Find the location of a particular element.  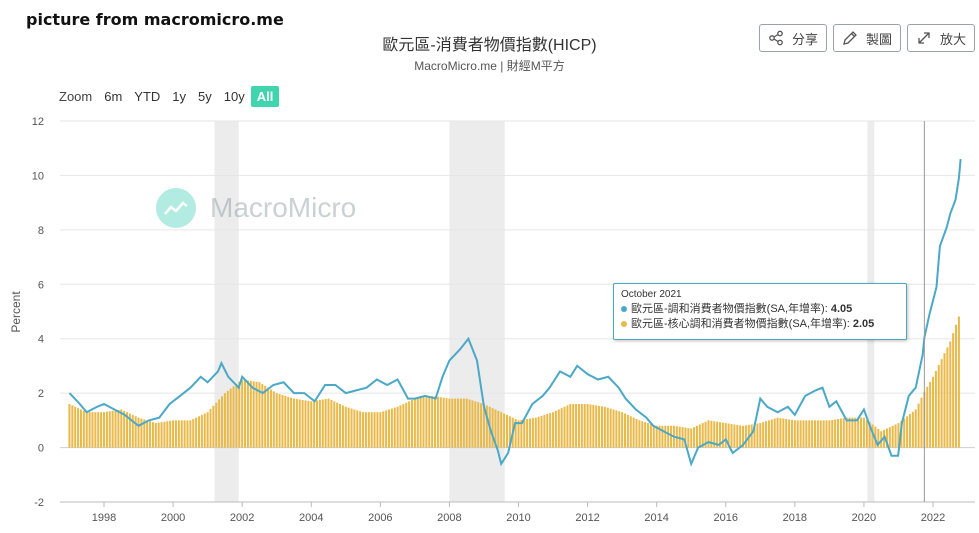

range-button-6m: 6m is located at coordinates (113, 96).